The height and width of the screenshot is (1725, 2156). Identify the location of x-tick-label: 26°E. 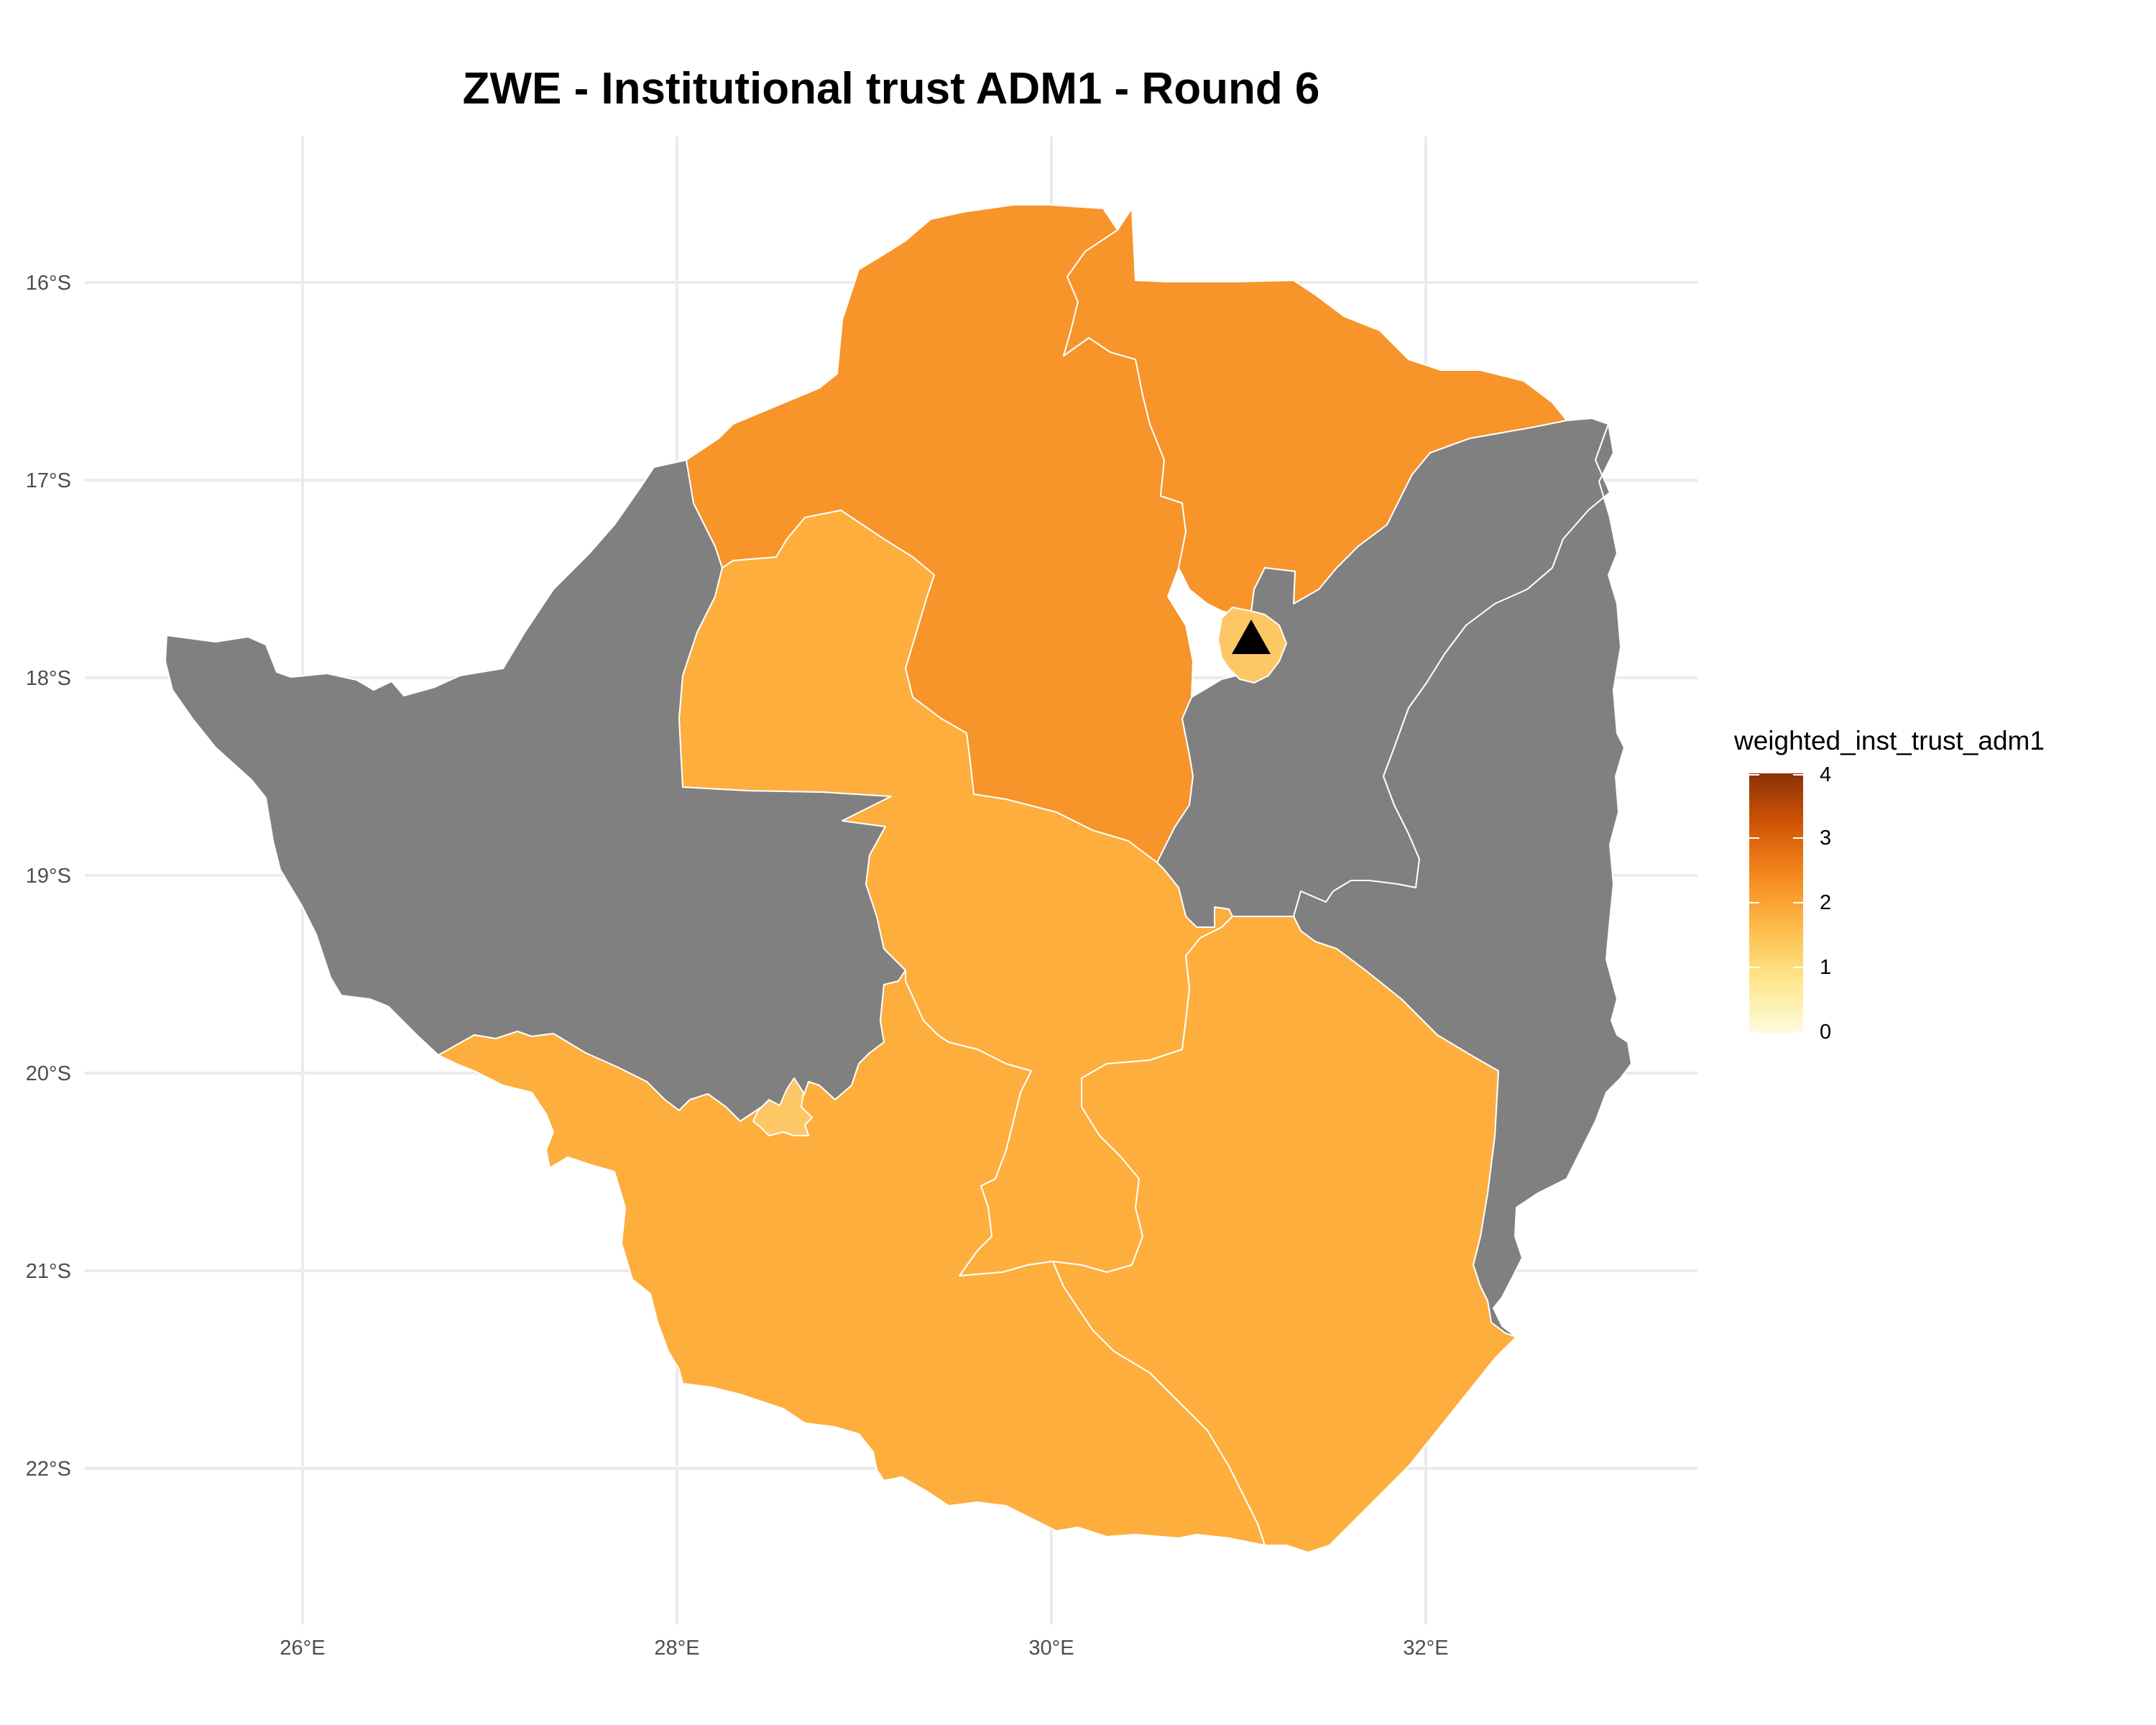
(302, 1648).